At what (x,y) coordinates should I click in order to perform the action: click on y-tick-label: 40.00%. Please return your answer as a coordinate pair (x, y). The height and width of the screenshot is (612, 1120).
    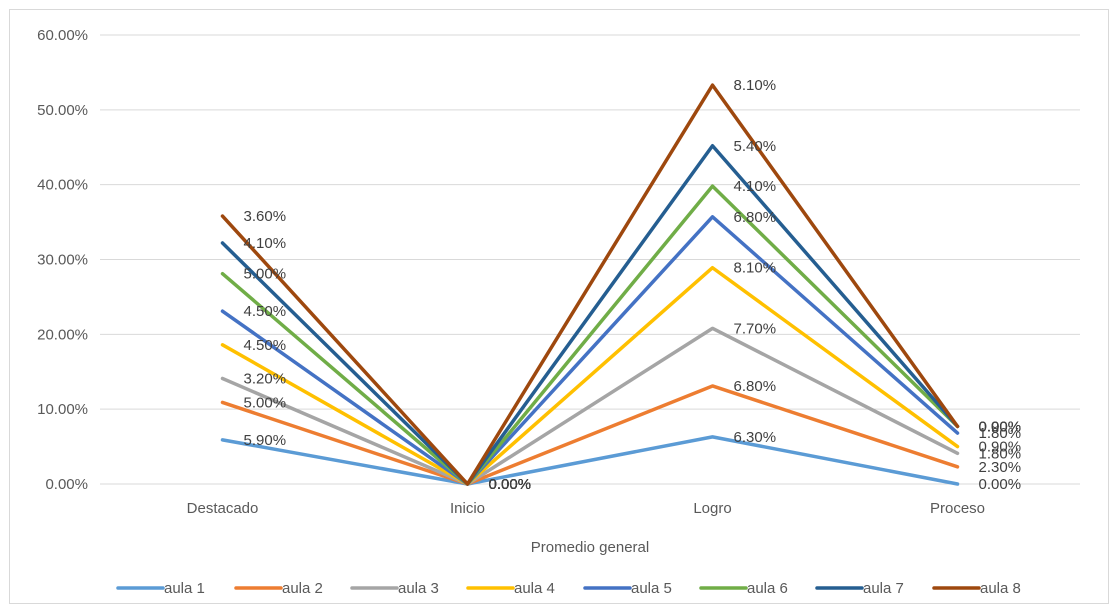
    Looking at the image, I should click on (62, 185).